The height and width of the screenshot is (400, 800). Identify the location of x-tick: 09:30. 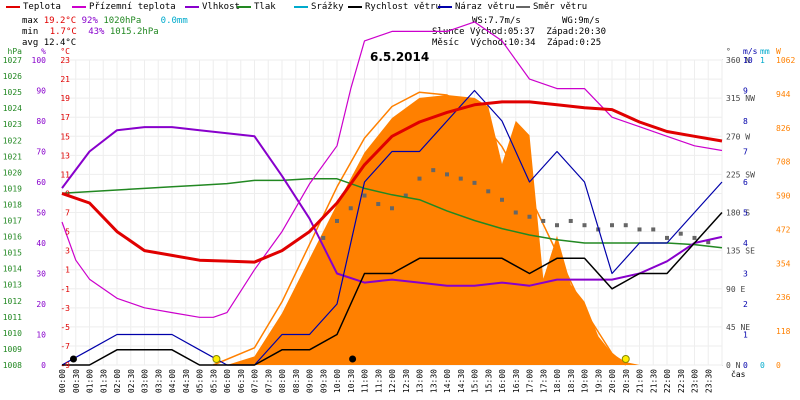
(323, 381).